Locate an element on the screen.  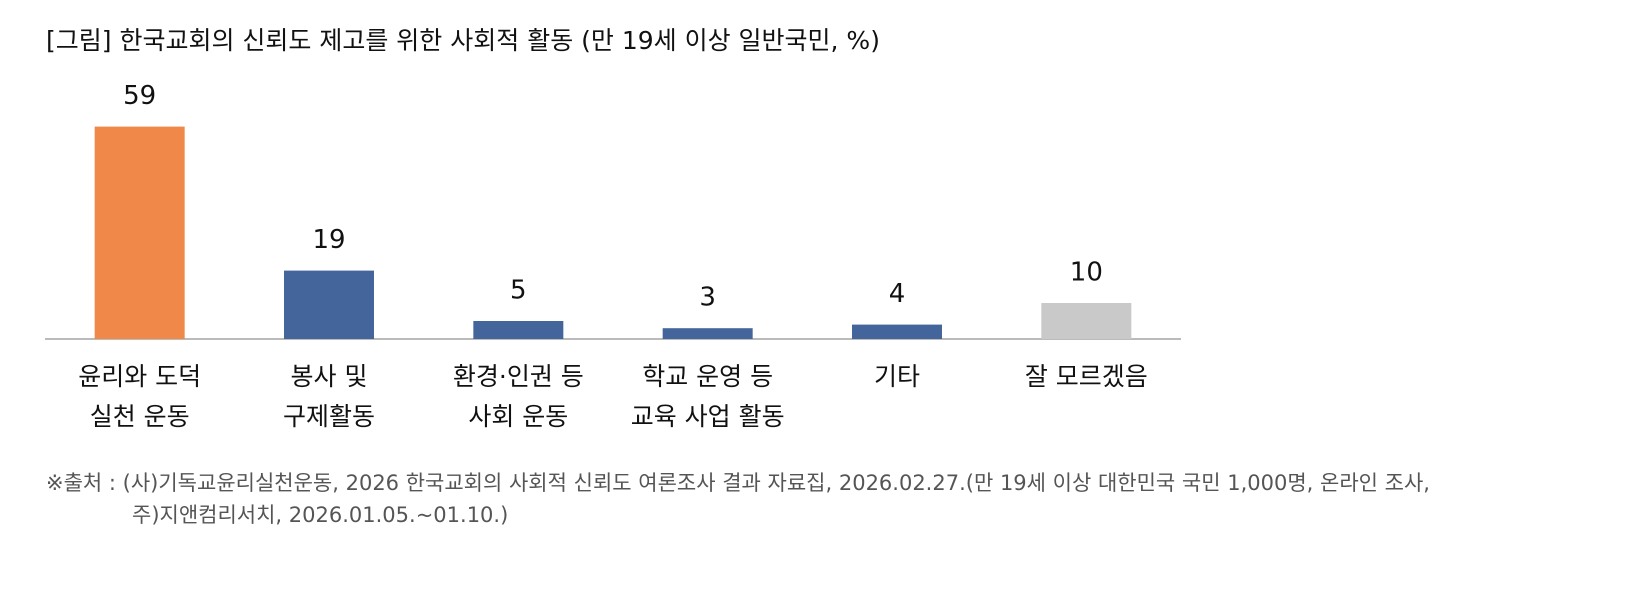
x-tick-label: 실천 운동 is located at coordinates (140, 416).